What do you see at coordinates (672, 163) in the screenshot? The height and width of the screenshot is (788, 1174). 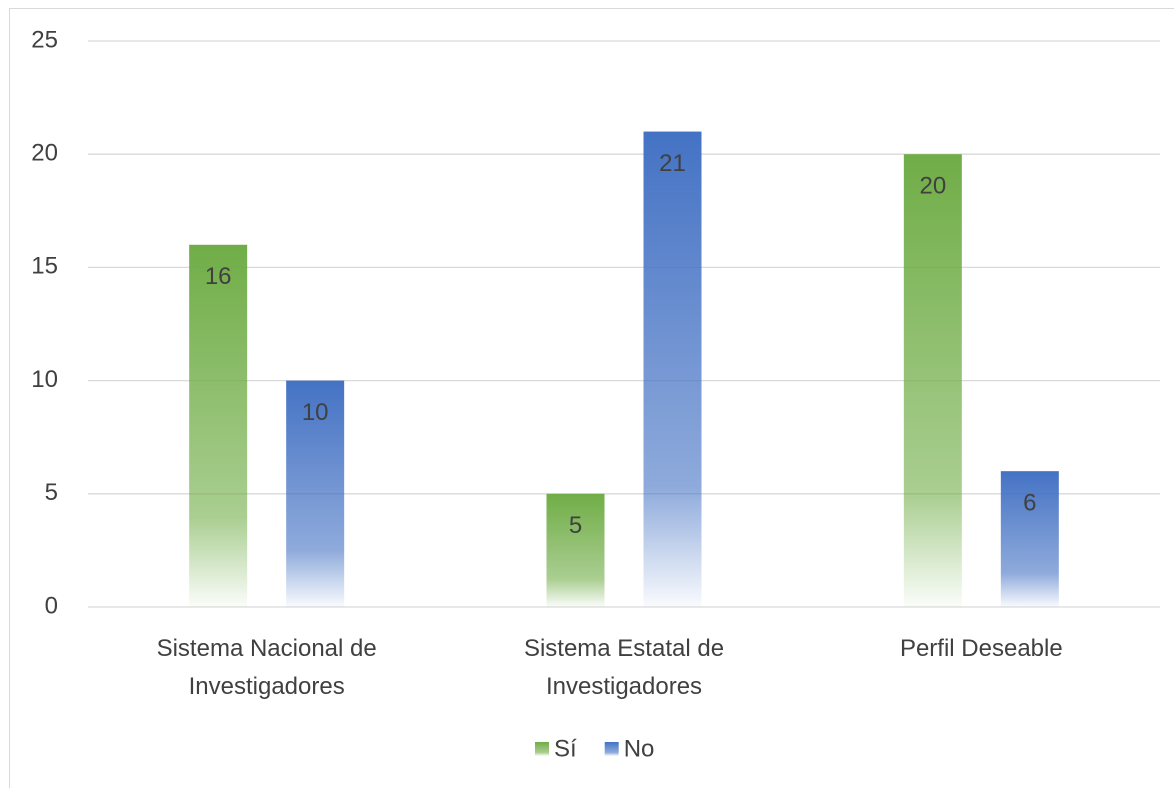 I see `data-label: 21` at bounding box center [672, 163].